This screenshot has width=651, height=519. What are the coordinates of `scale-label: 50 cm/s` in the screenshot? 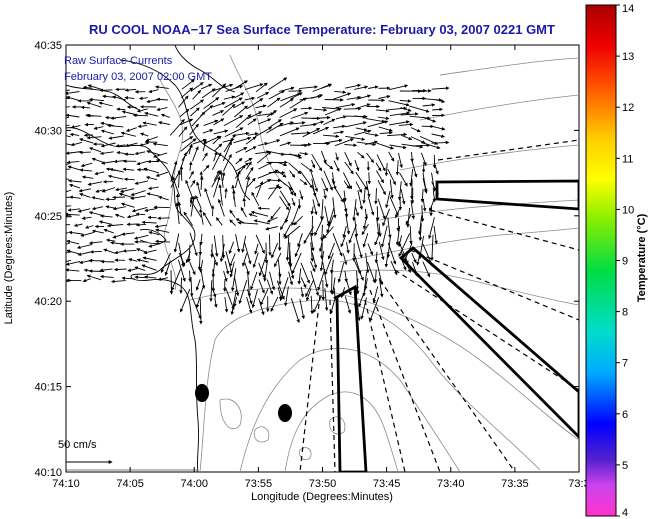 It's located at (77, 445).